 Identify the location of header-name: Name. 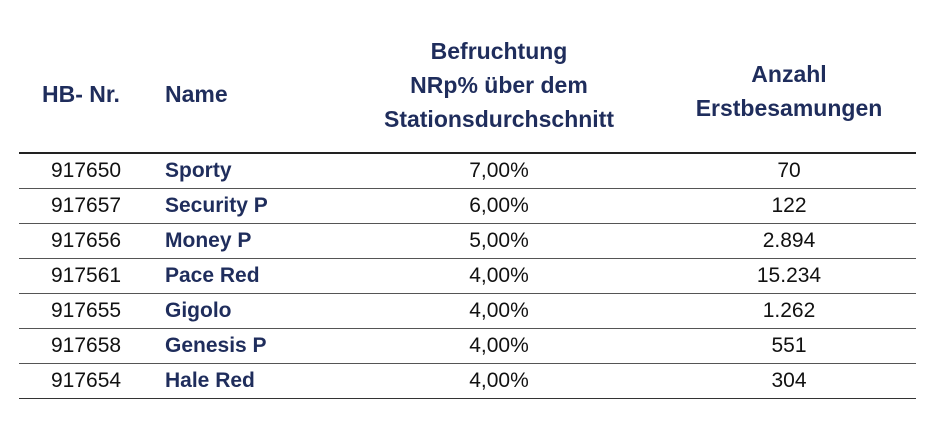
(196, 94).